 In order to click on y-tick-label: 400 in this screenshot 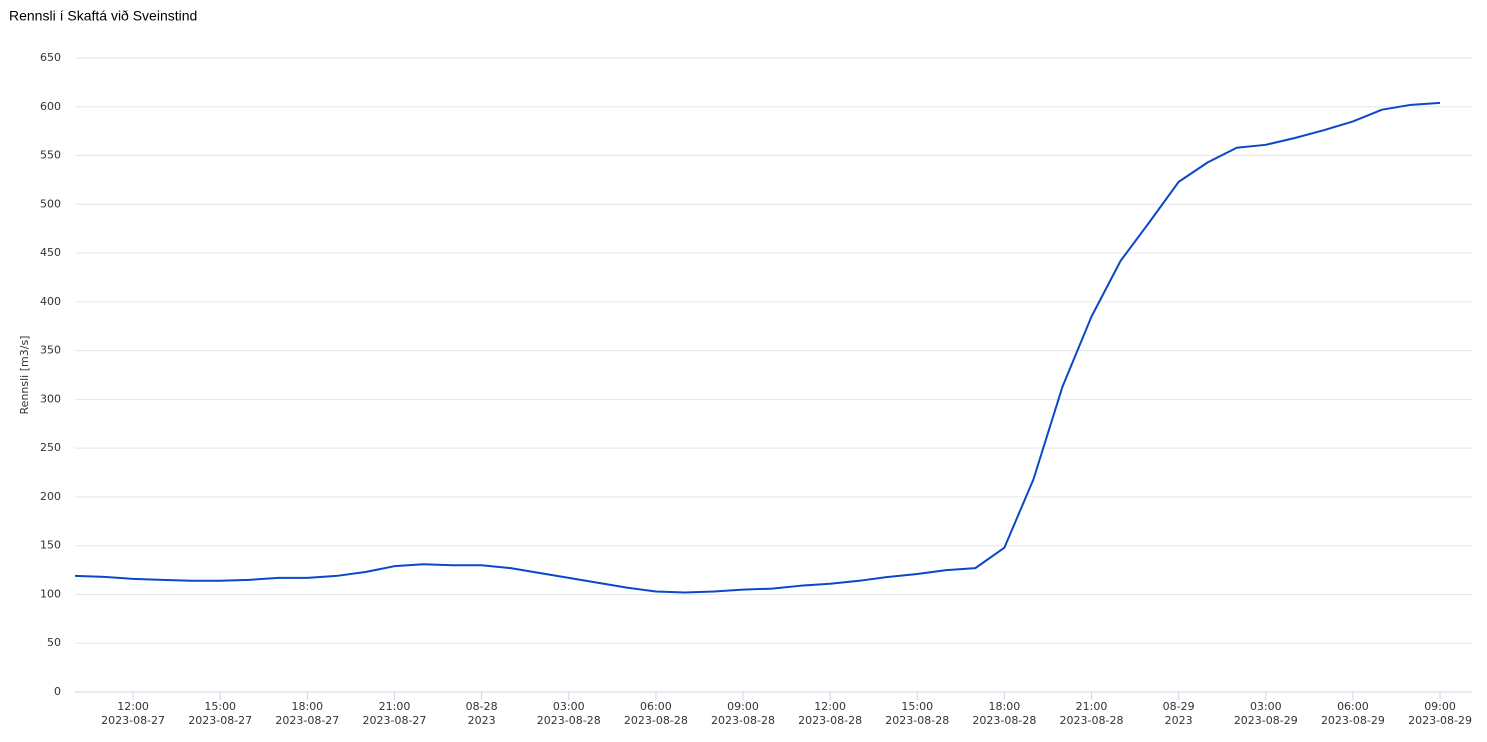, I will do `click(50, 301)`.